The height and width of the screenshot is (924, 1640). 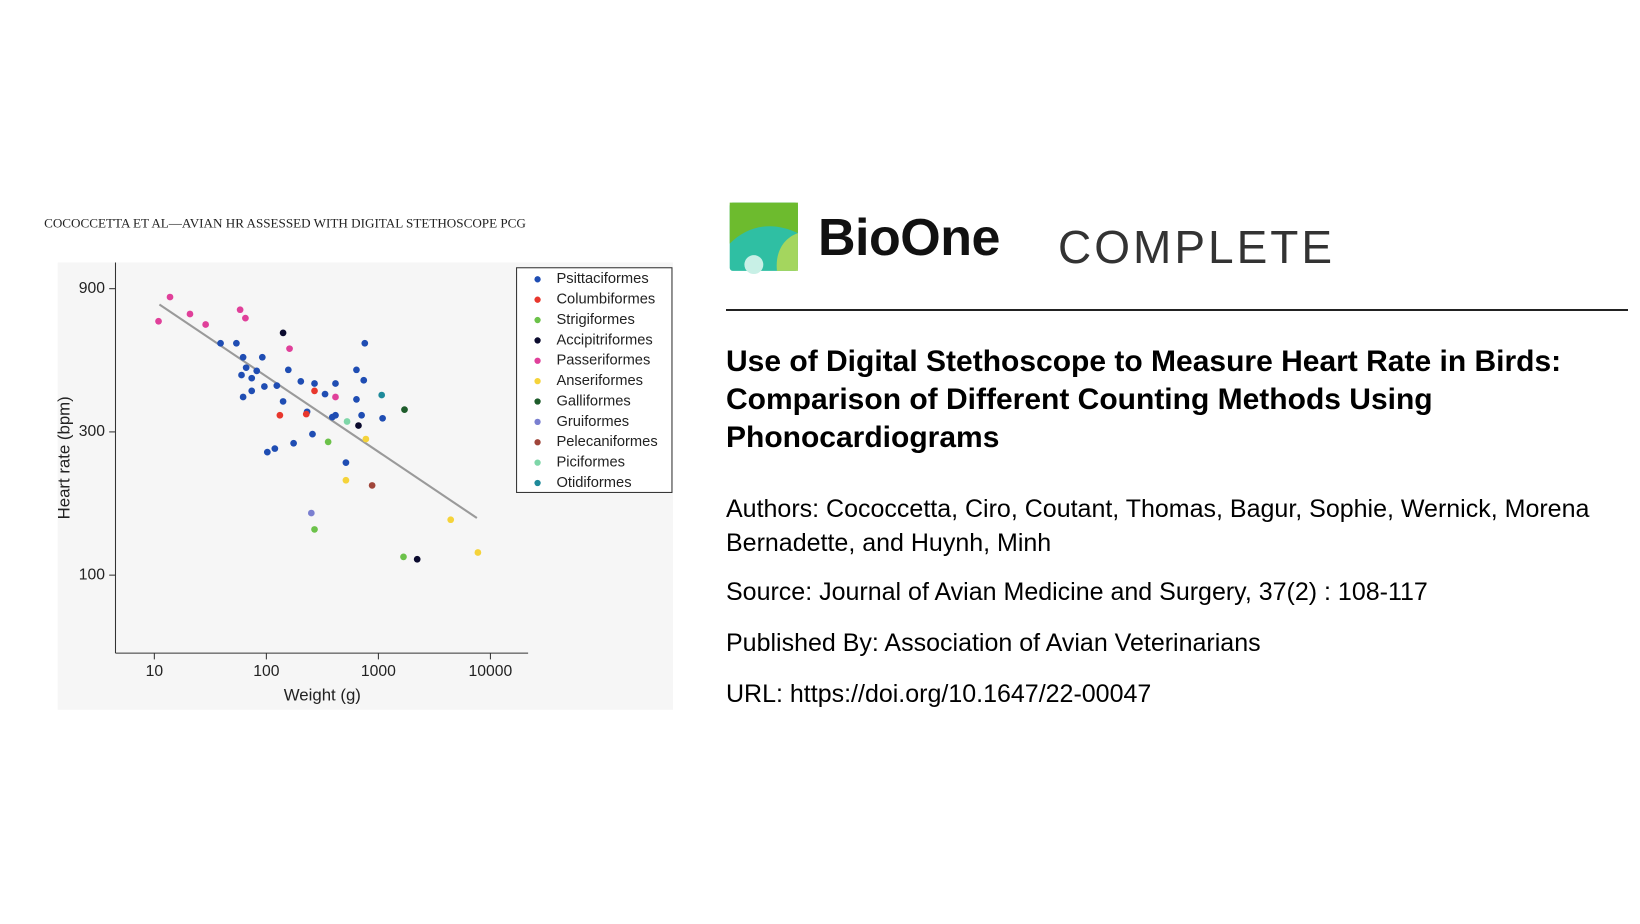 What do you see at coordinates (64, 457) in the screenshot?
I see `y-axis-label: Heart rate (bpm)` at bounding box center [64, 457].